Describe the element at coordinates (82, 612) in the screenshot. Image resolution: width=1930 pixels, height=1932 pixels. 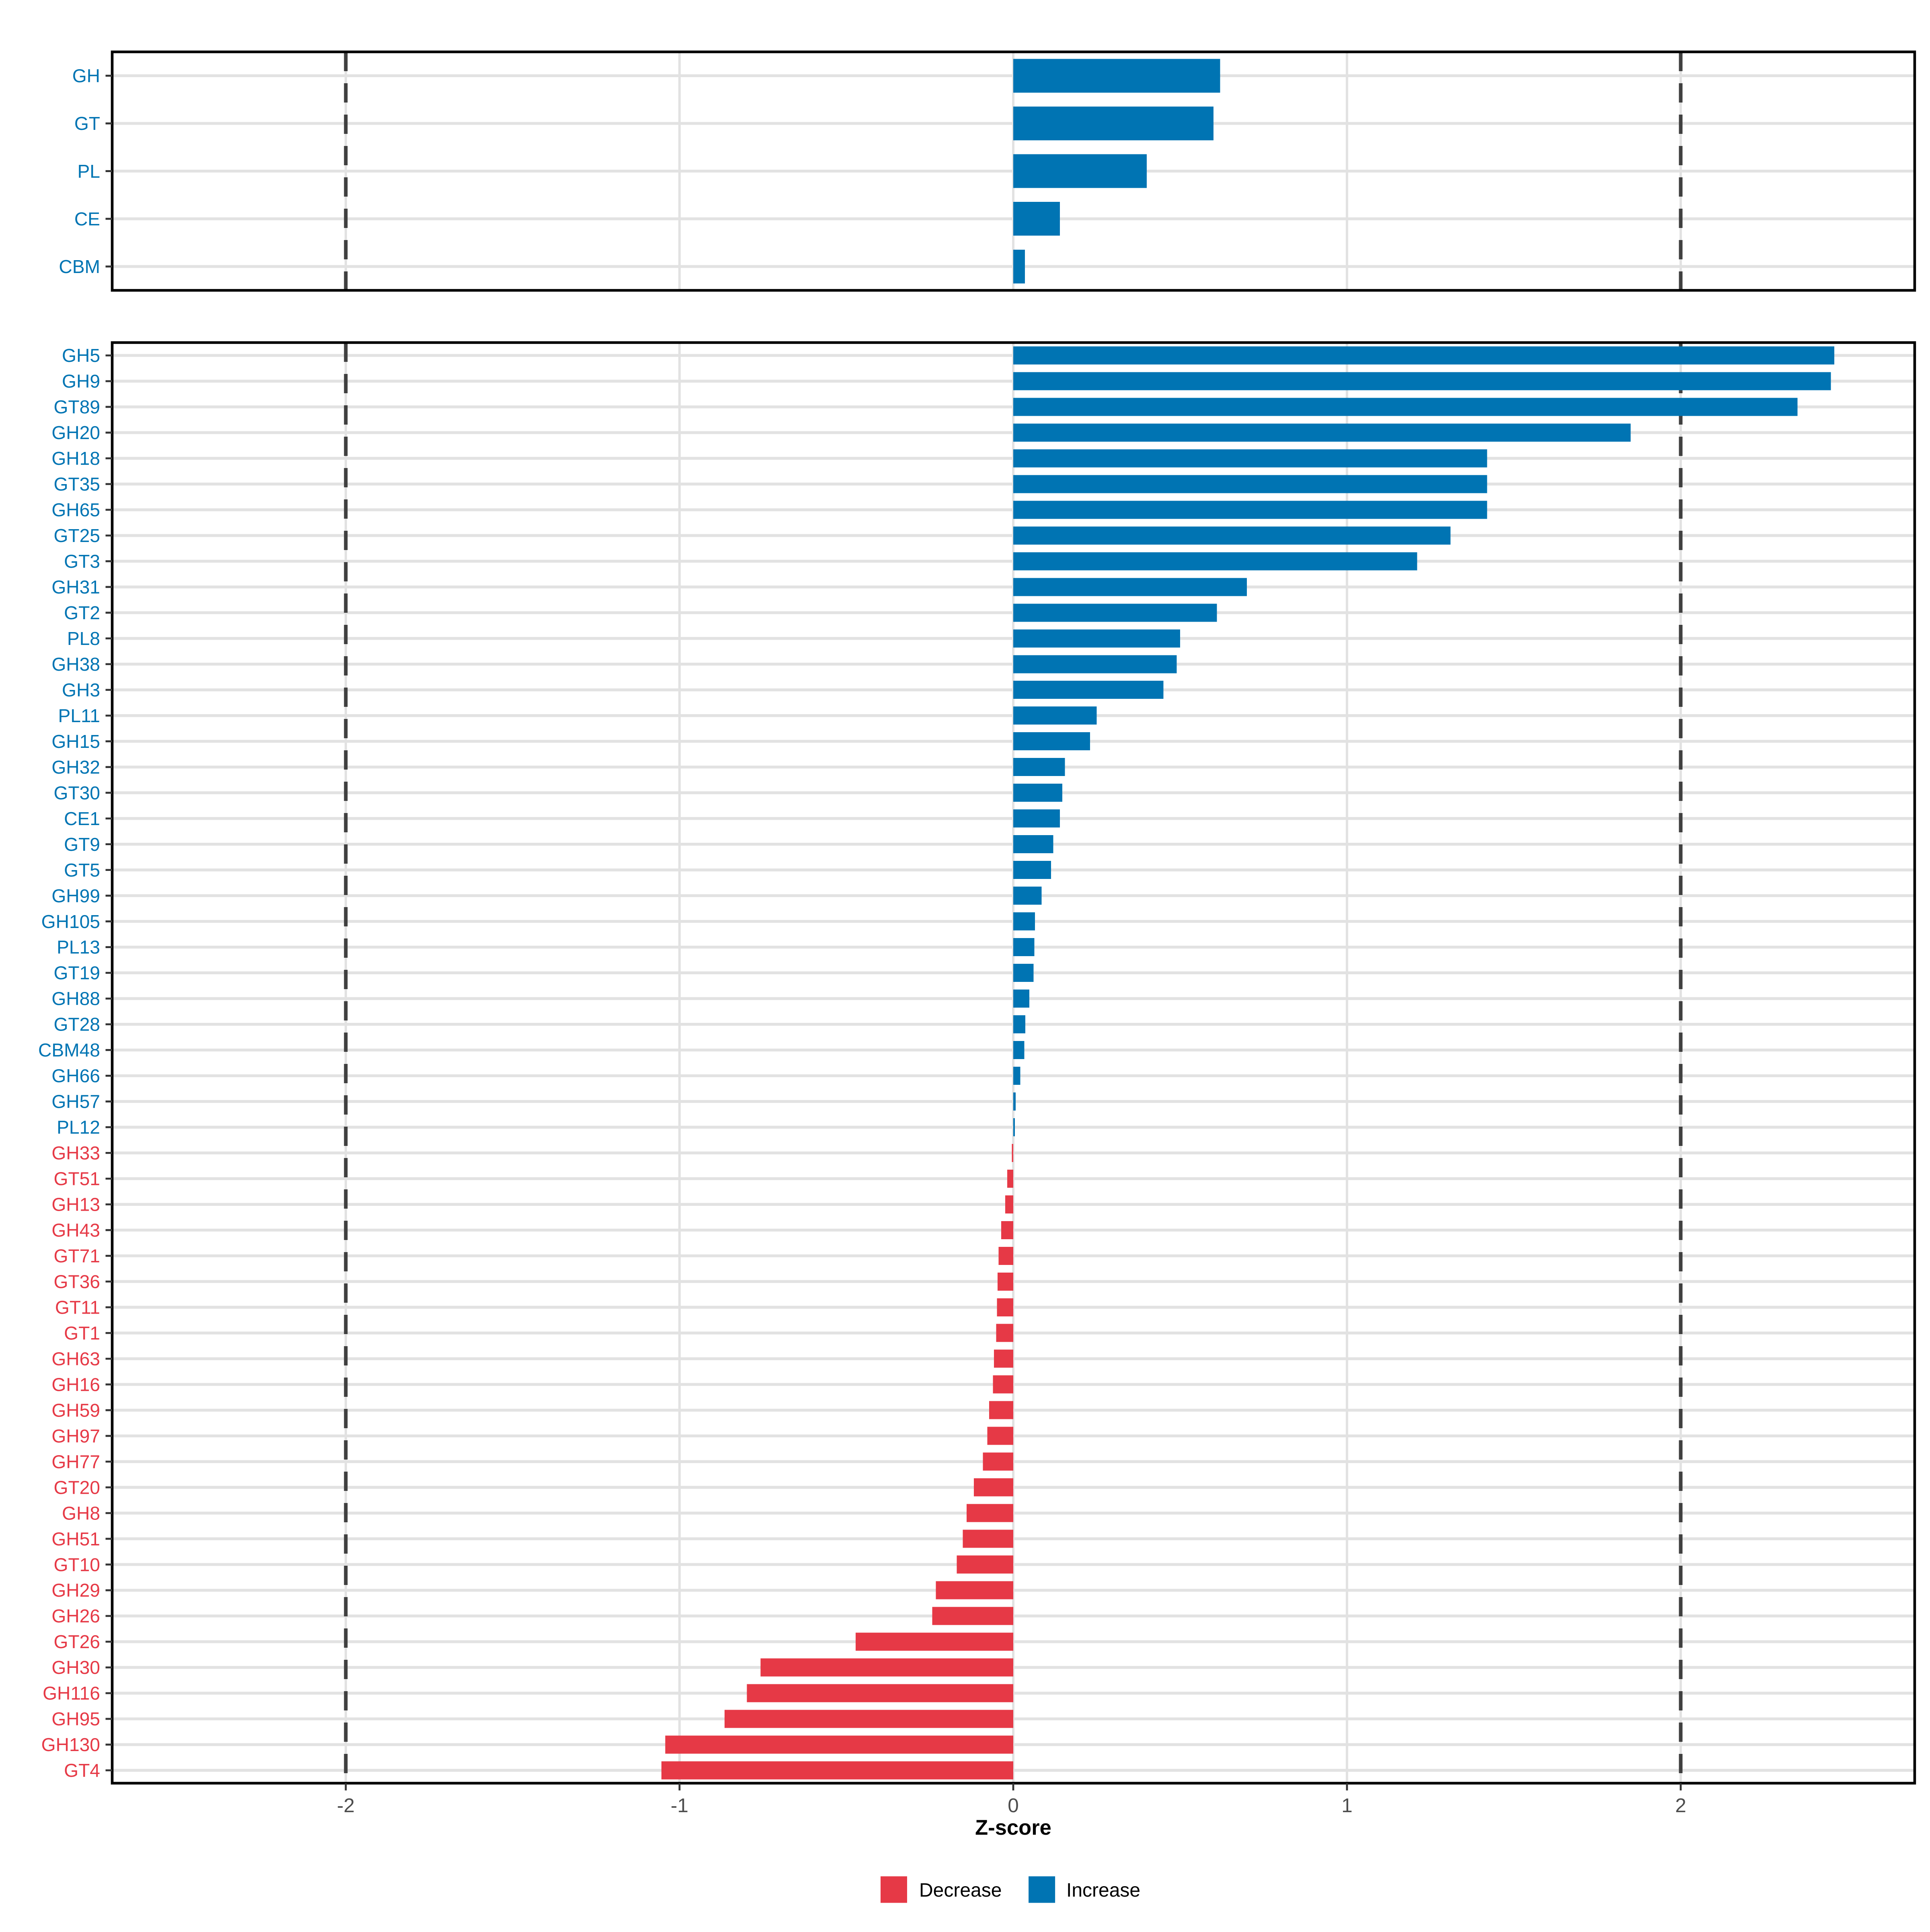
I see `category-label: GT2` at that location.